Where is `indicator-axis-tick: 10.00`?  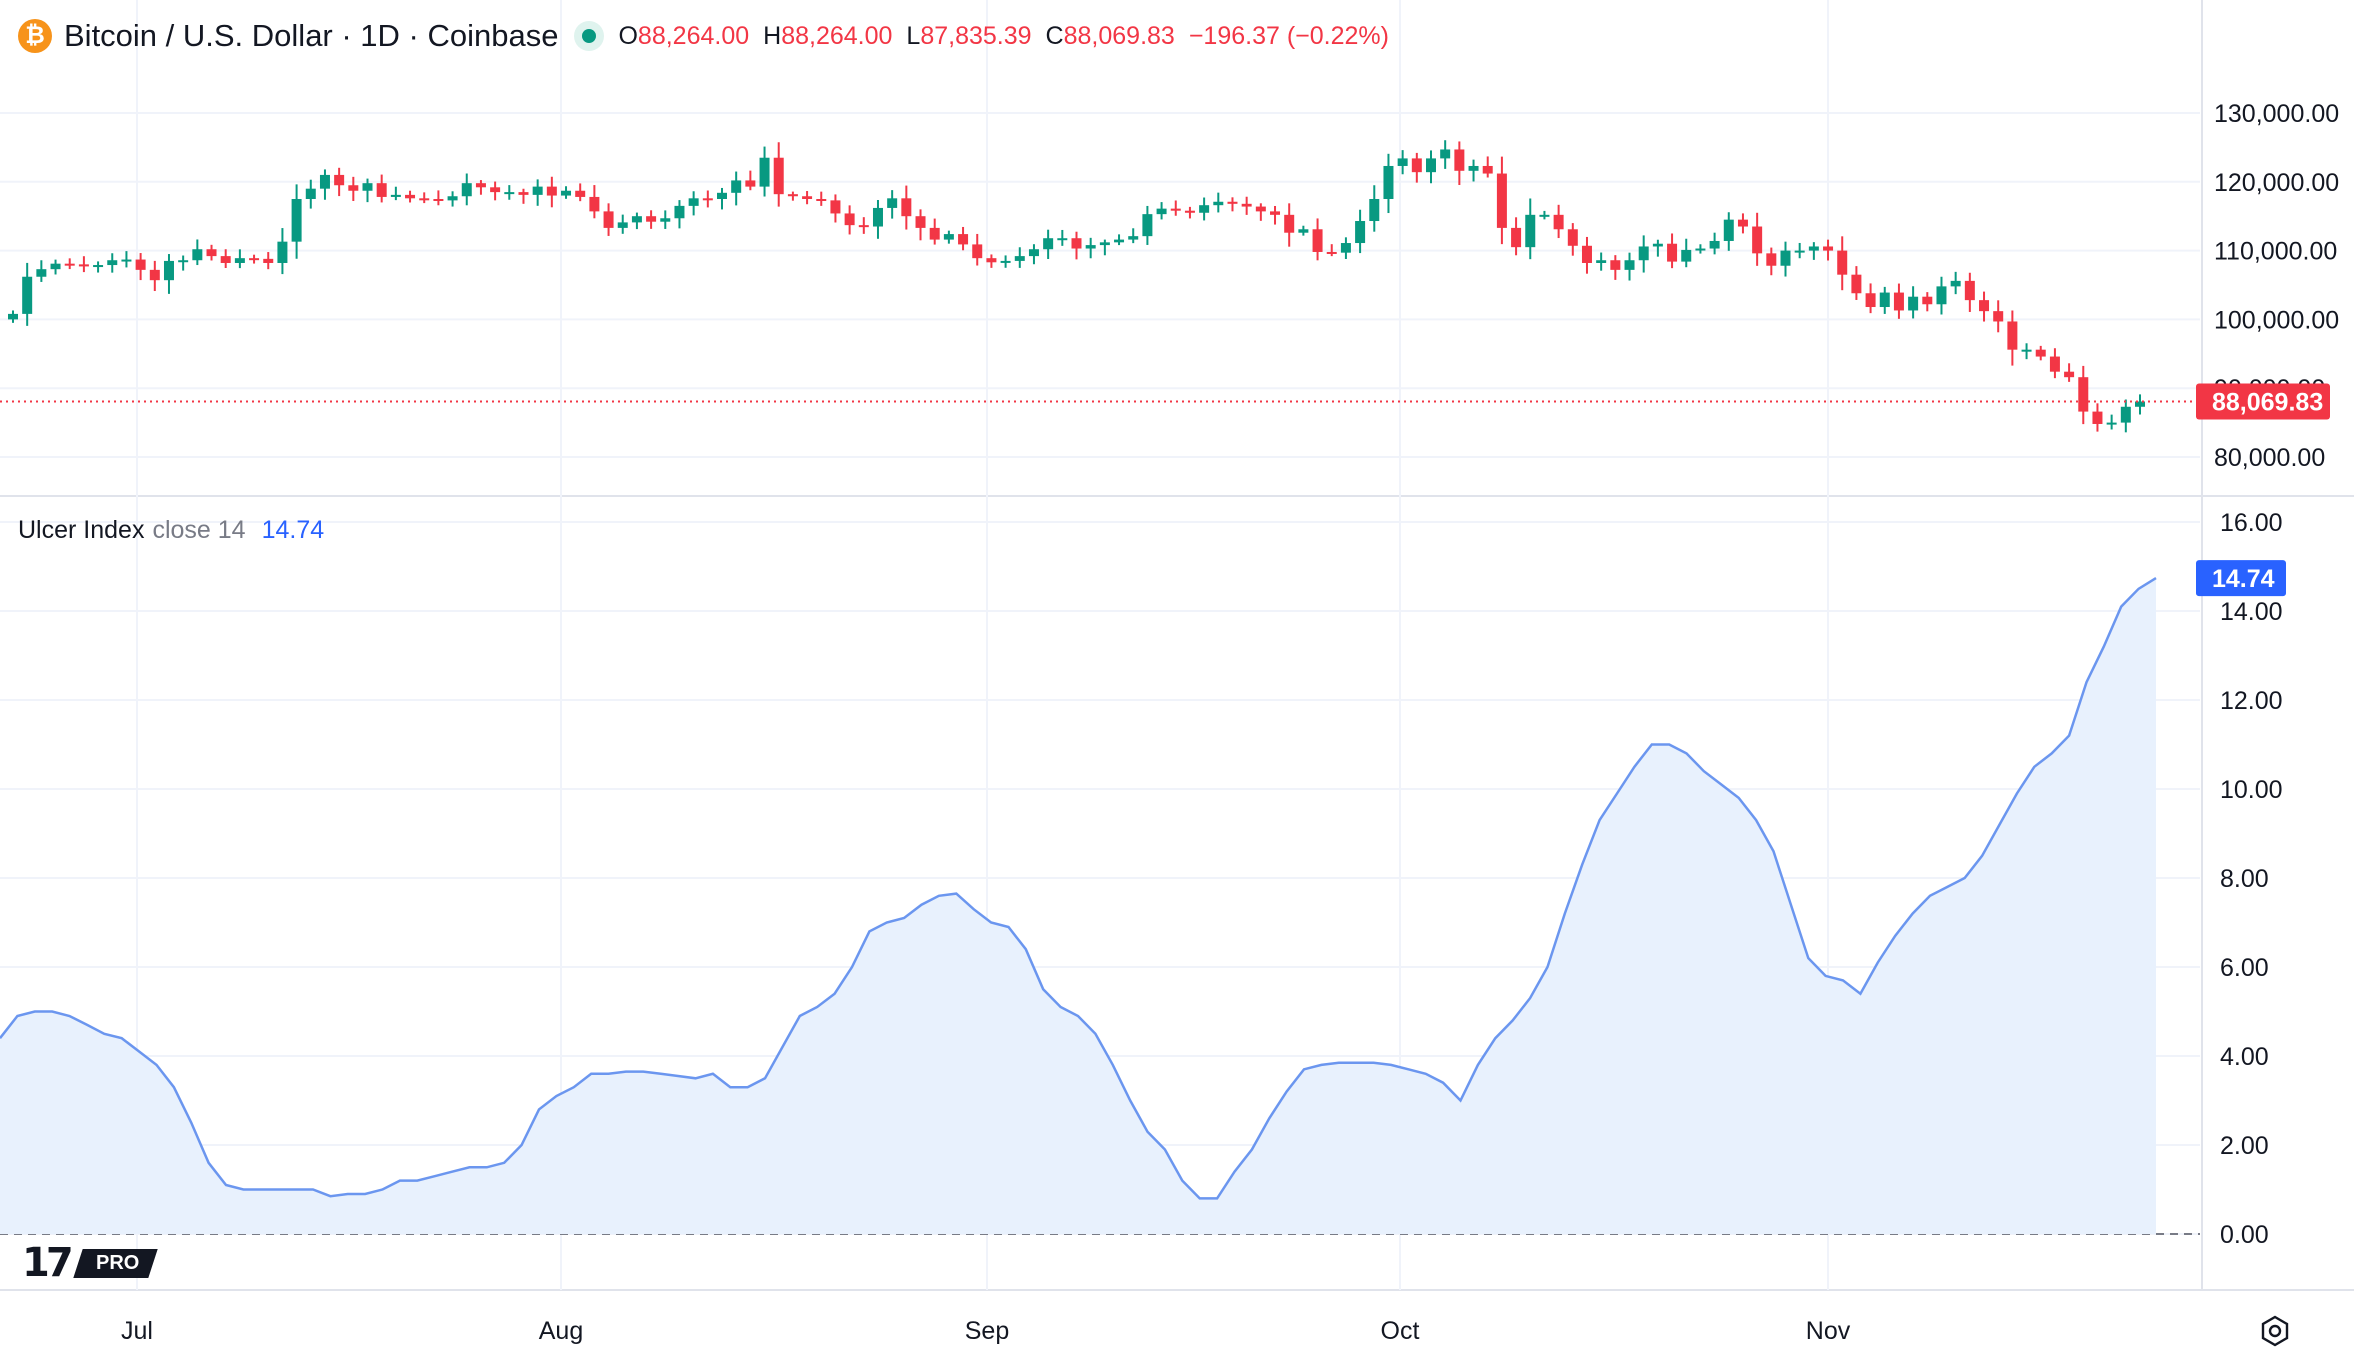 indicator-axis-tick: 10.00 is located at coordinates (2251, 790).